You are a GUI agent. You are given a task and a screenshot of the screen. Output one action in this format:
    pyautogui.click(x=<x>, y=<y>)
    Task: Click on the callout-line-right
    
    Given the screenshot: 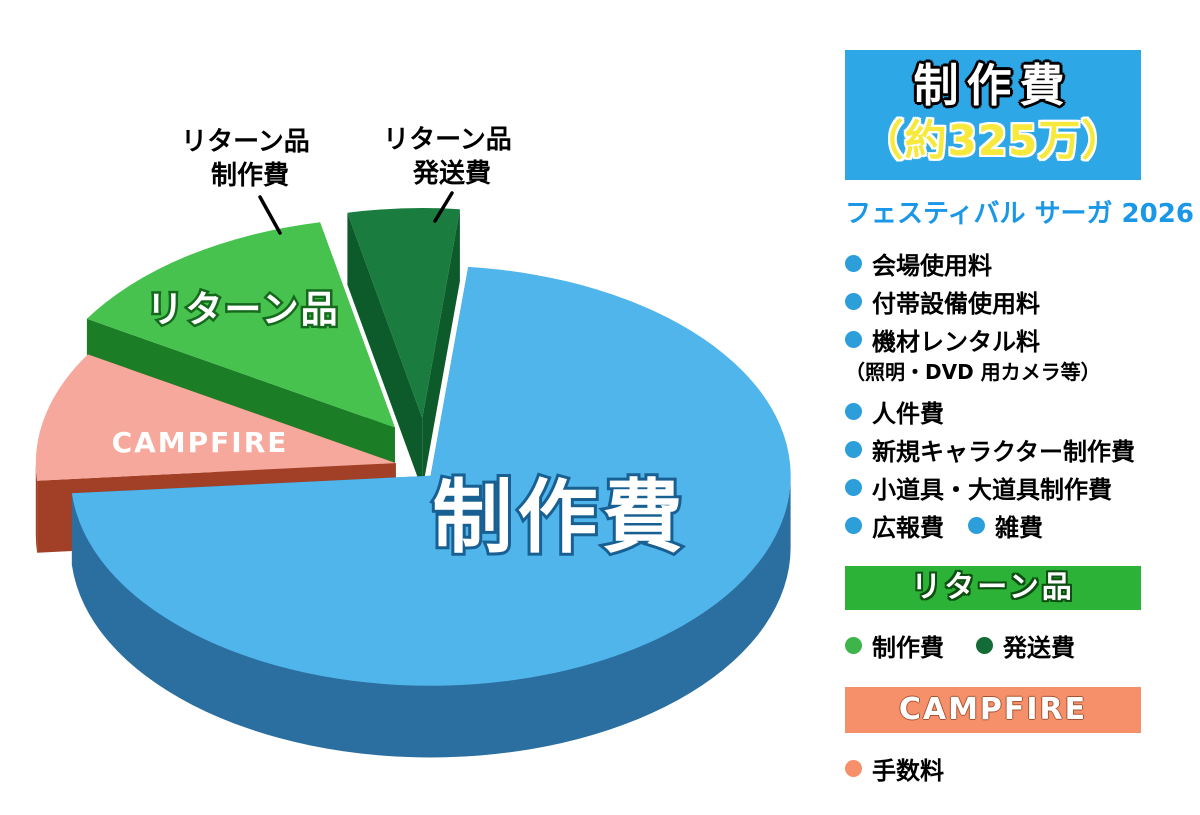 What is the action you would take?
    pyautogui.click(x=443, y=207)
    